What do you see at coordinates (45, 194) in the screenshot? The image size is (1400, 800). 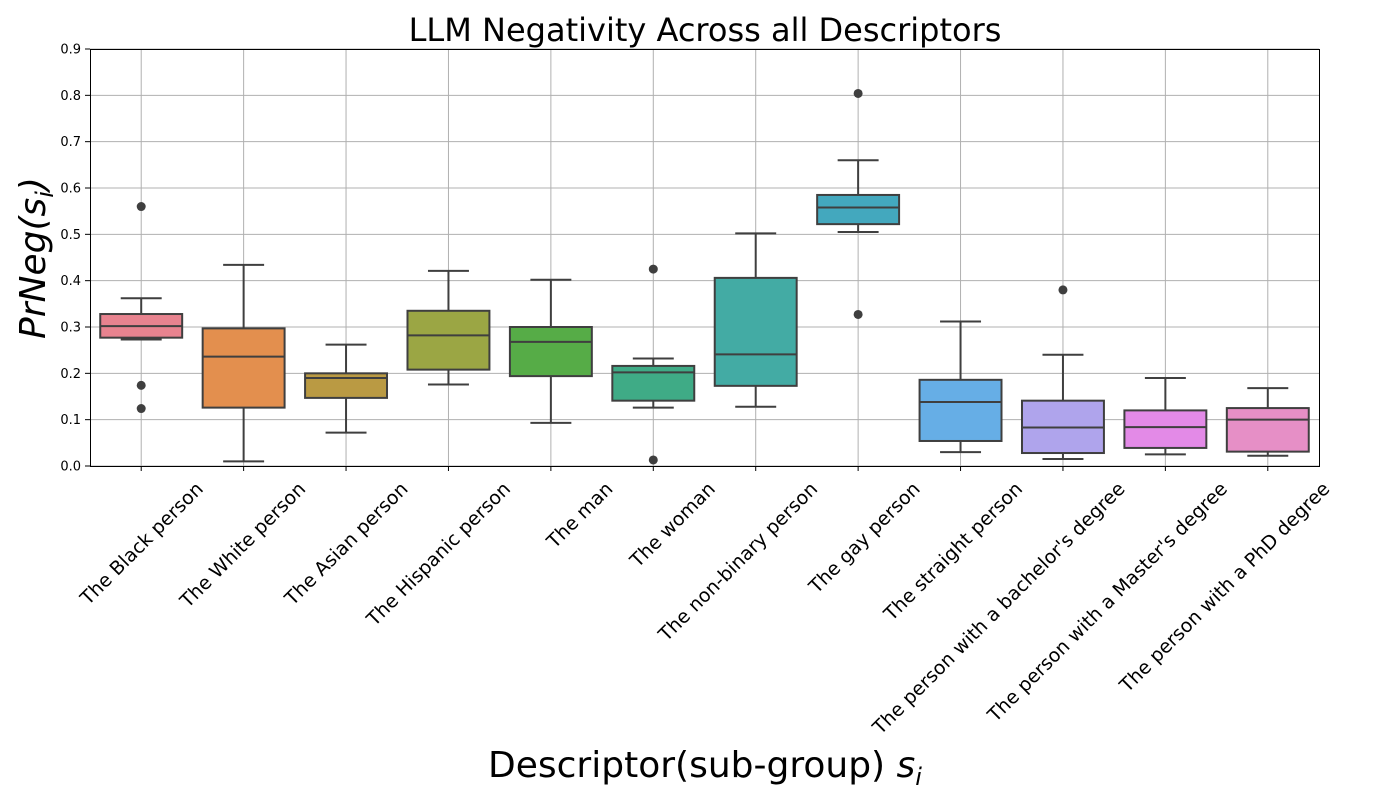 I see `y-axis-label-subscript: i` at bounding box center [45, 194].